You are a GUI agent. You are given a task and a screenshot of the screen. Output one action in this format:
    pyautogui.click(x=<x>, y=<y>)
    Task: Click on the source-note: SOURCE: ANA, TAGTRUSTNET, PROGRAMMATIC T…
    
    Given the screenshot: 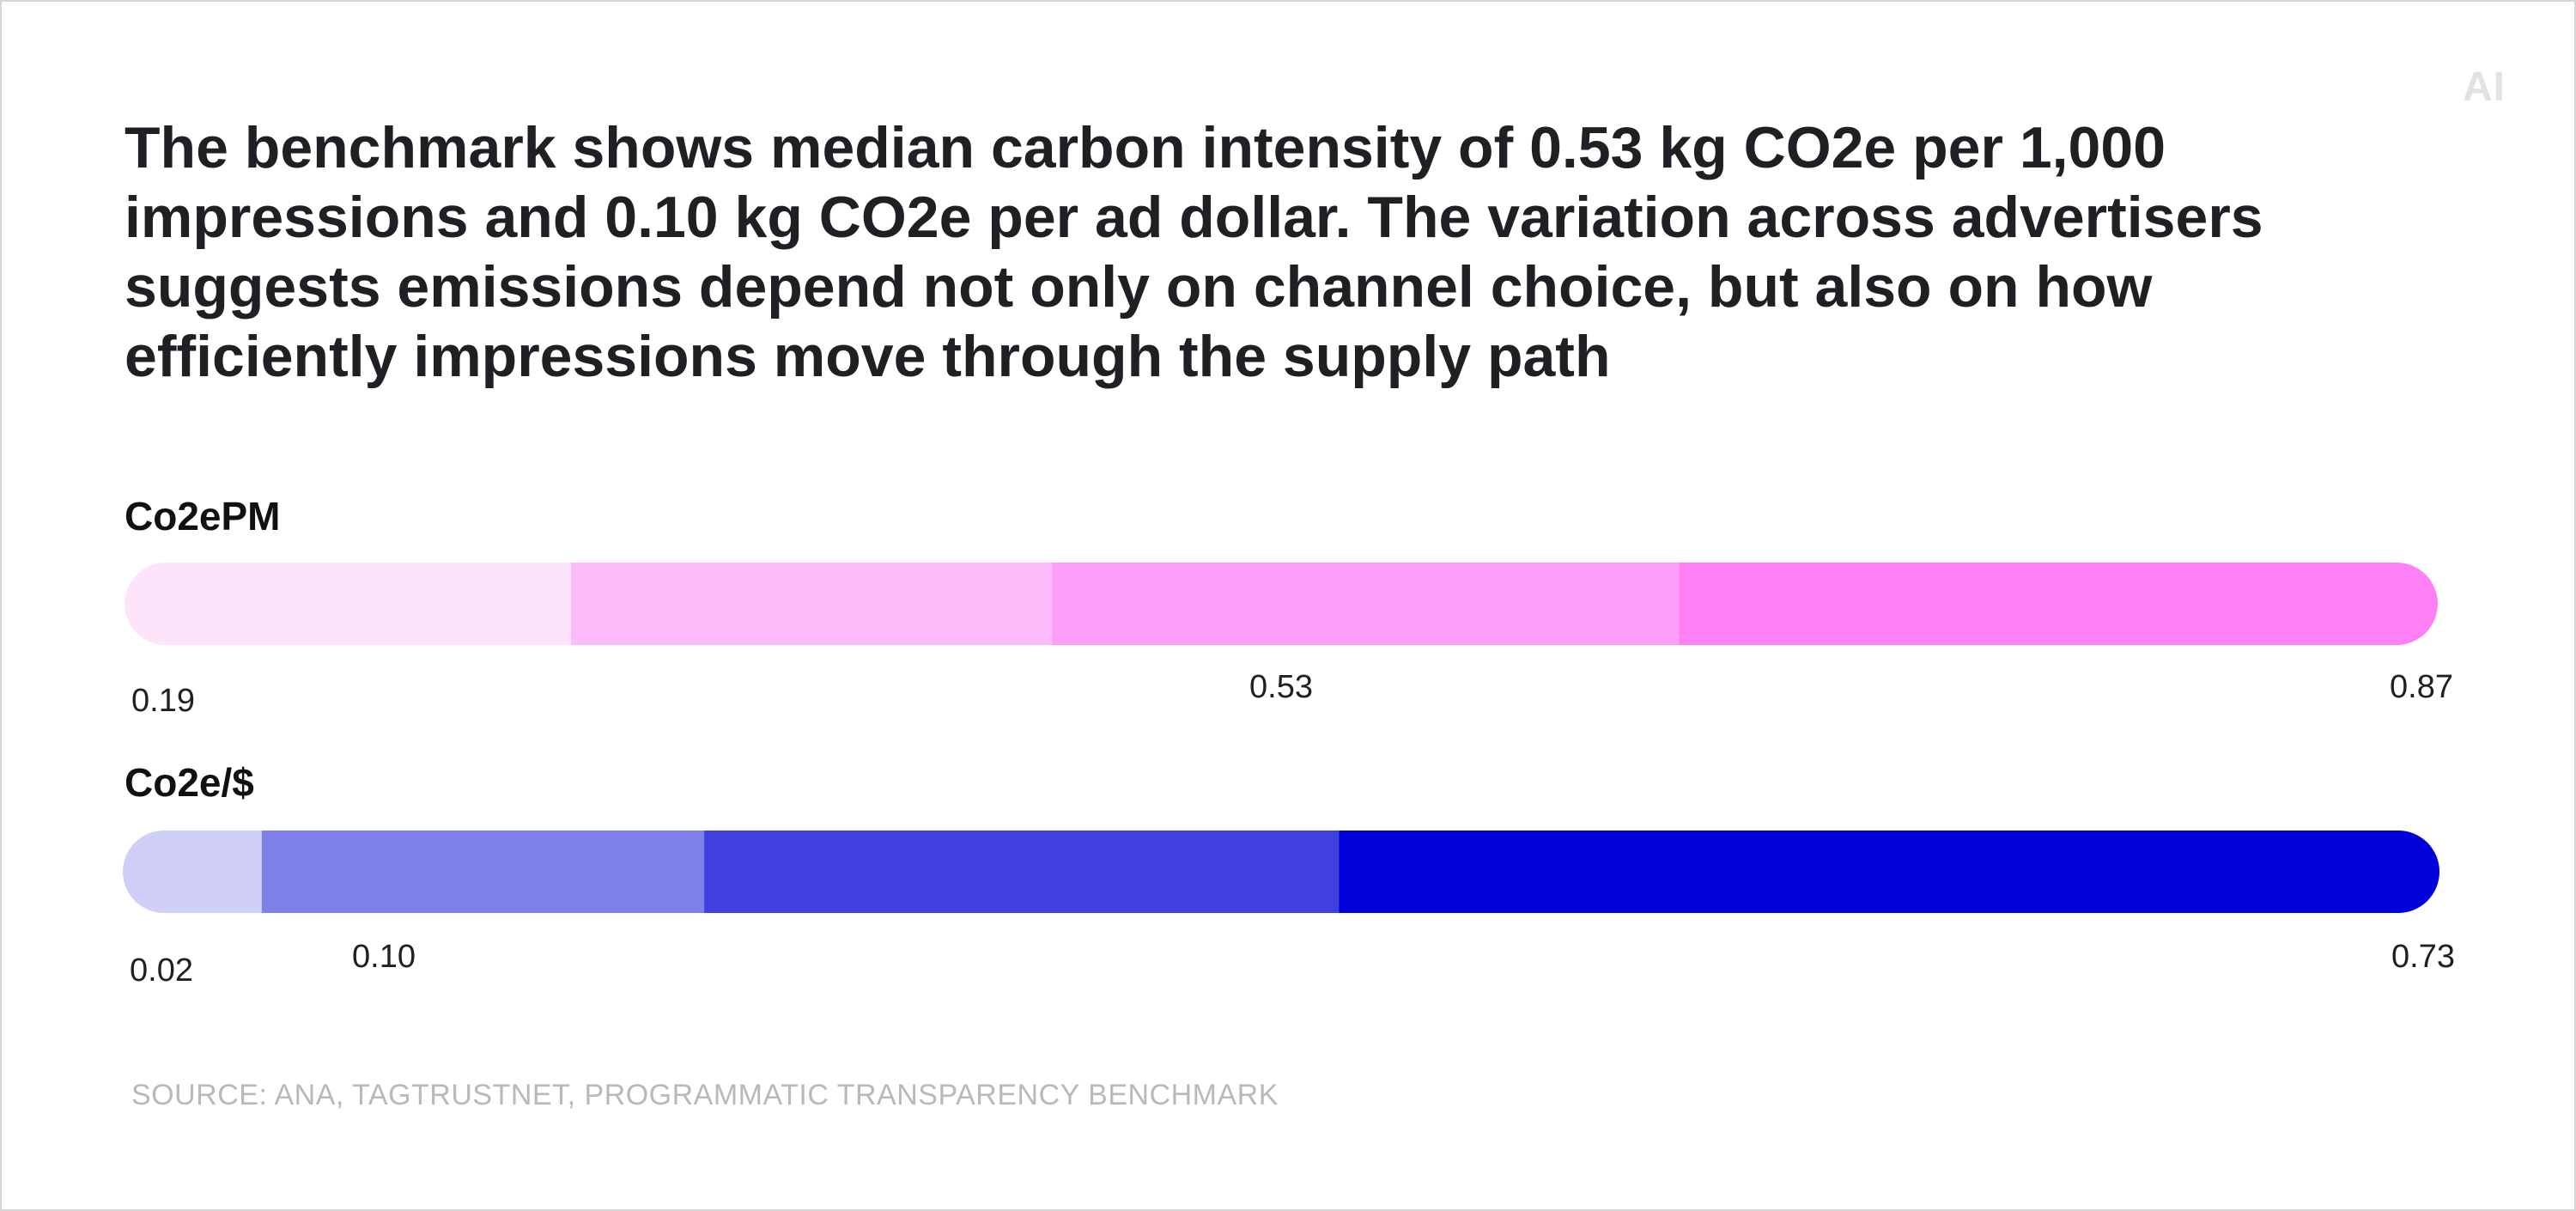 What is the action you would take?
    pyautogui.click(x=705, y=1095)
    